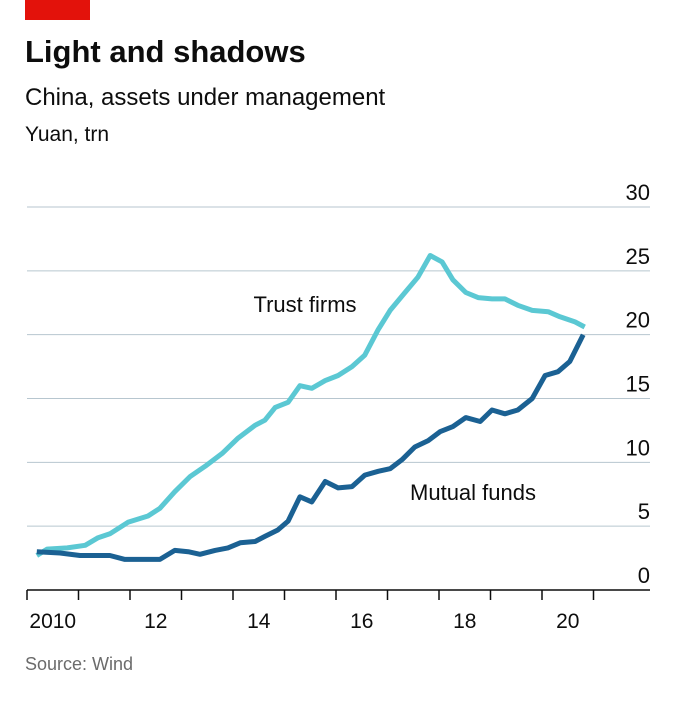 The height and width of the screenshot is (702, 676). What do you see at coordinates (155, 621) in the screenshot?
I see `x-tick-label: 12` at bounding box center [155, 621].